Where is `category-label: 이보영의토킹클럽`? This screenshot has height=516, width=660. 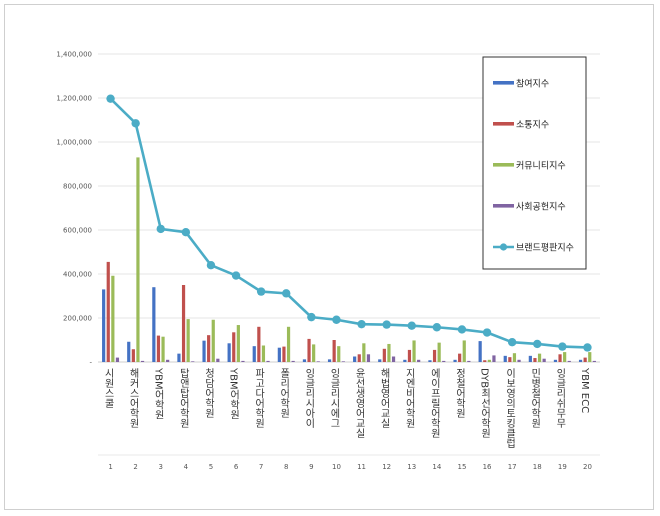
category-label: 이보영의토킹클럽 is located at coordinates (510, 408).